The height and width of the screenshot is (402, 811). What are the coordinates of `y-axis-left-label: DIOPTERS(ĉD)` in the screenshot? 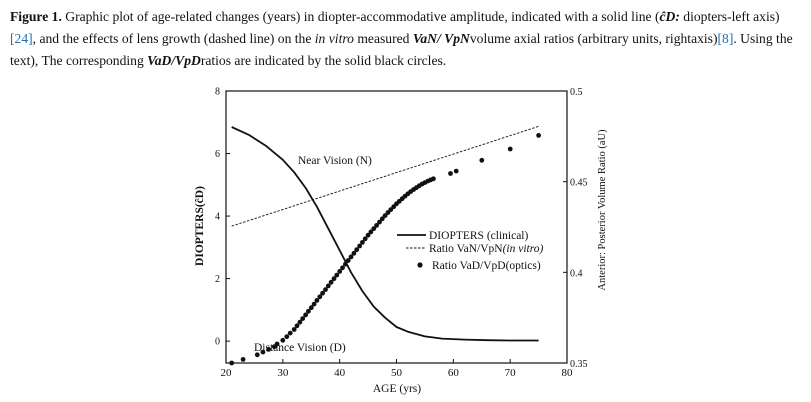 It's located at (200, 226).